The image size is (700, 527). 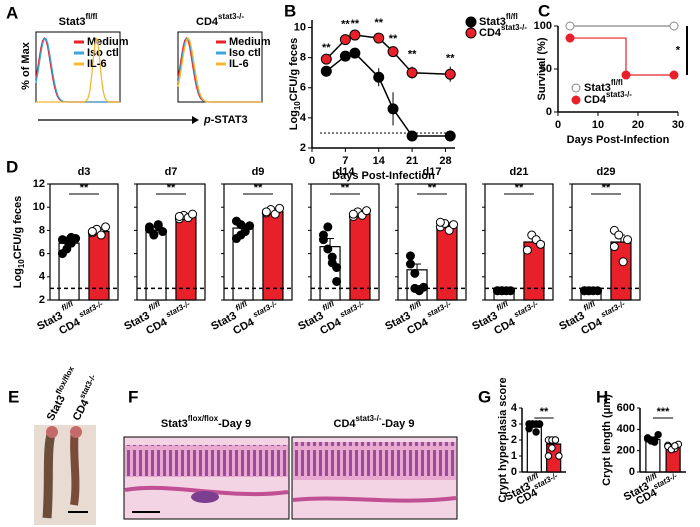 What do you see at coordinates (542, 68) in the screenshot?
I see `y-axis-label: Survival (%)` at bounding box center [542, 68].